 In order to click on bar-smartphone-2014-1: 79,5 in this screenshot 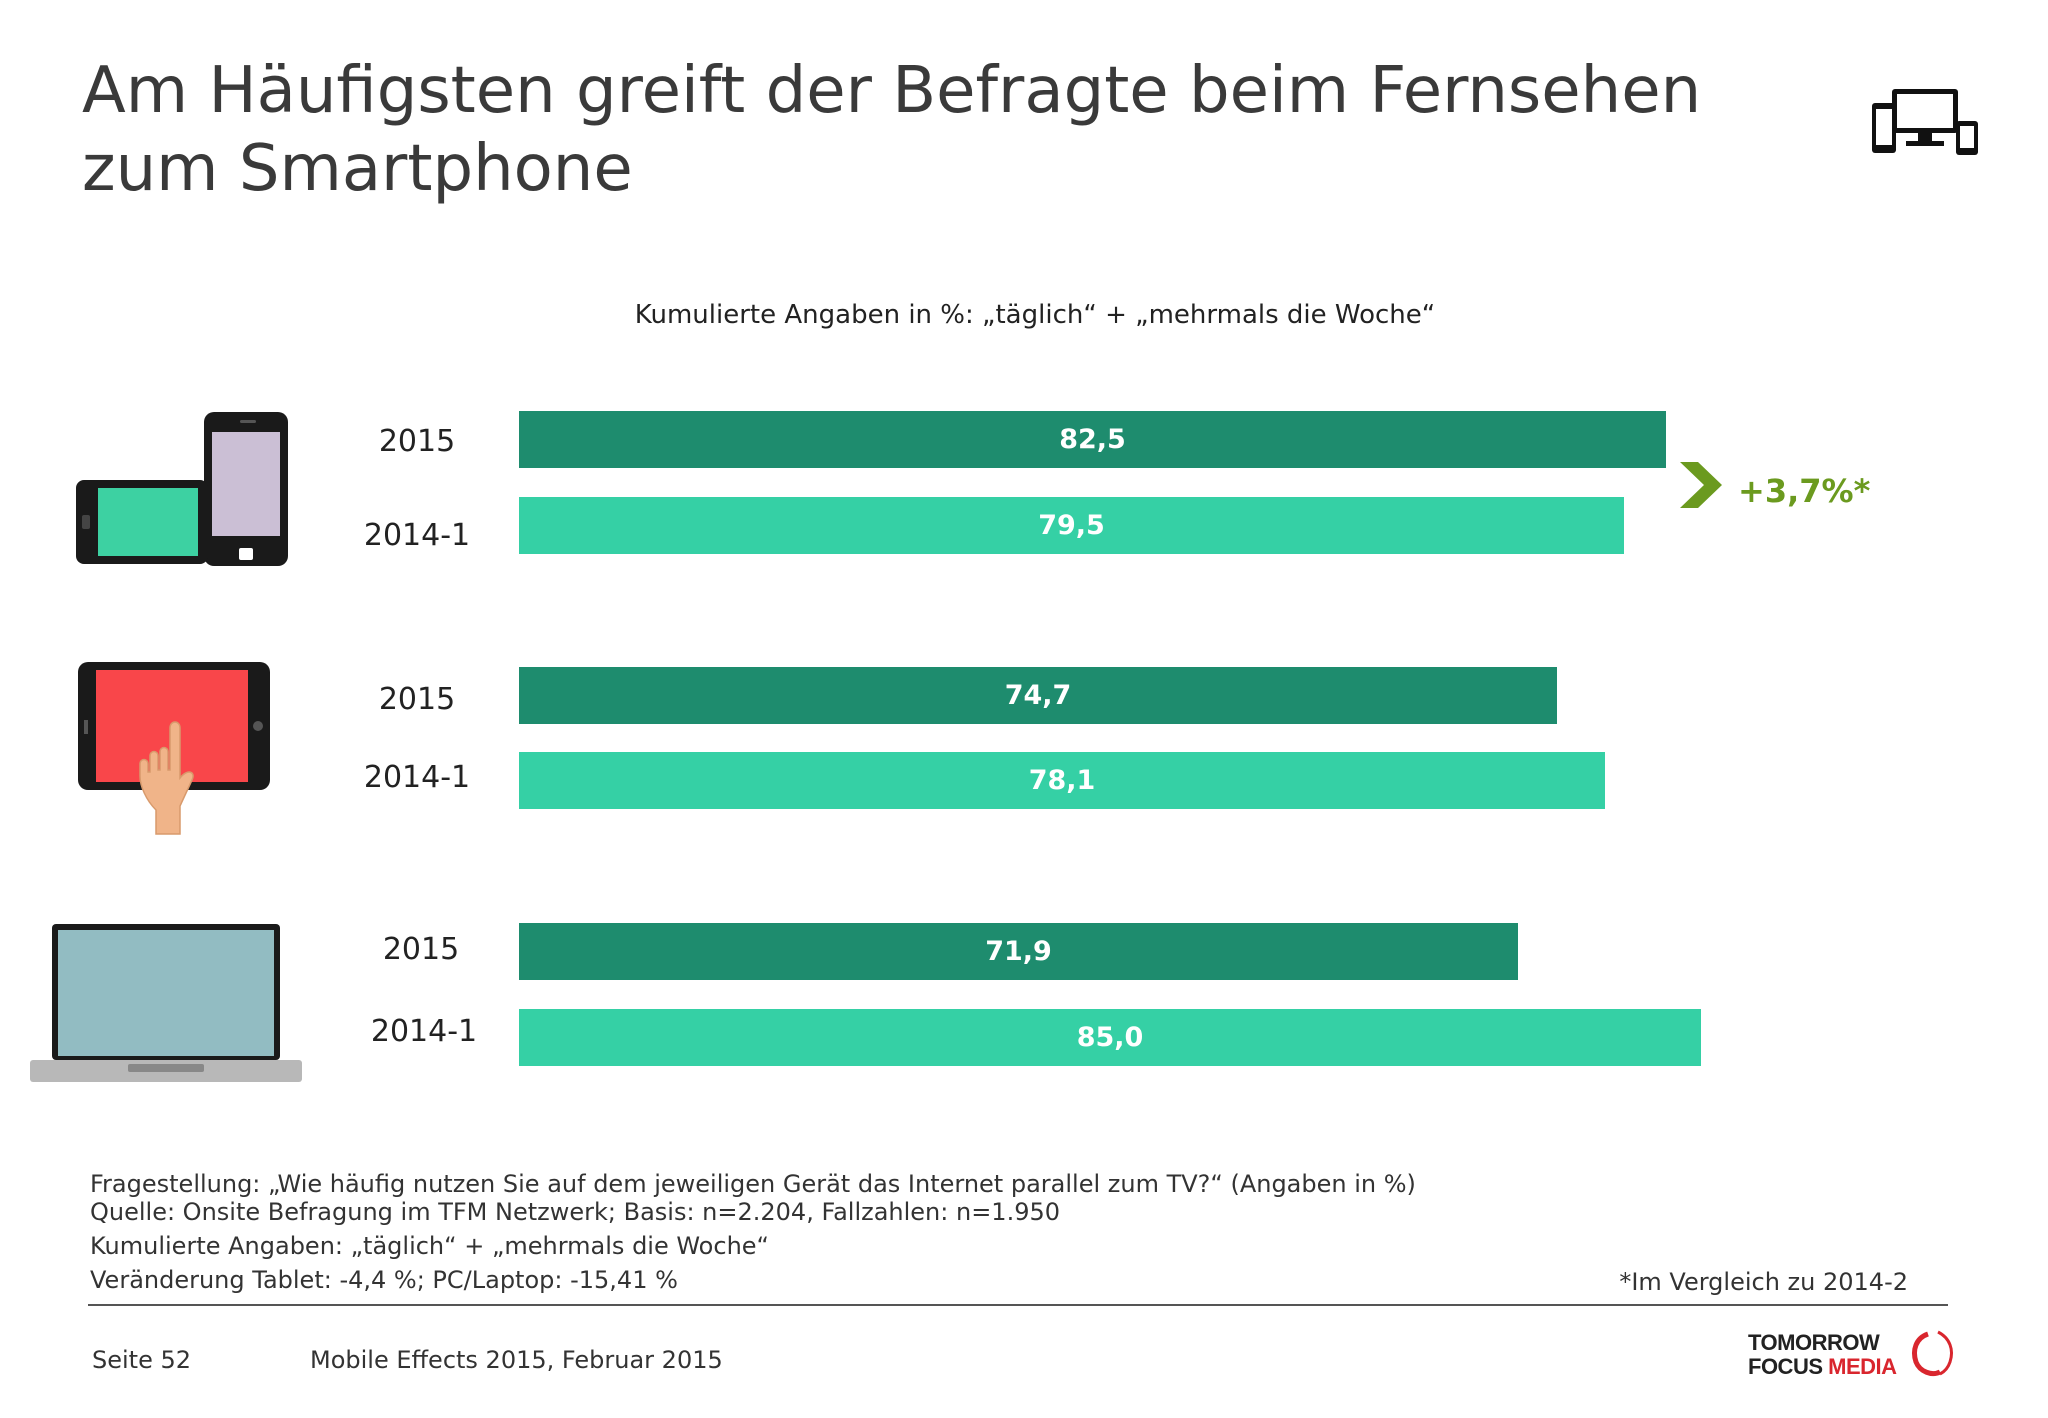, I will do `click(1071, 525)`.